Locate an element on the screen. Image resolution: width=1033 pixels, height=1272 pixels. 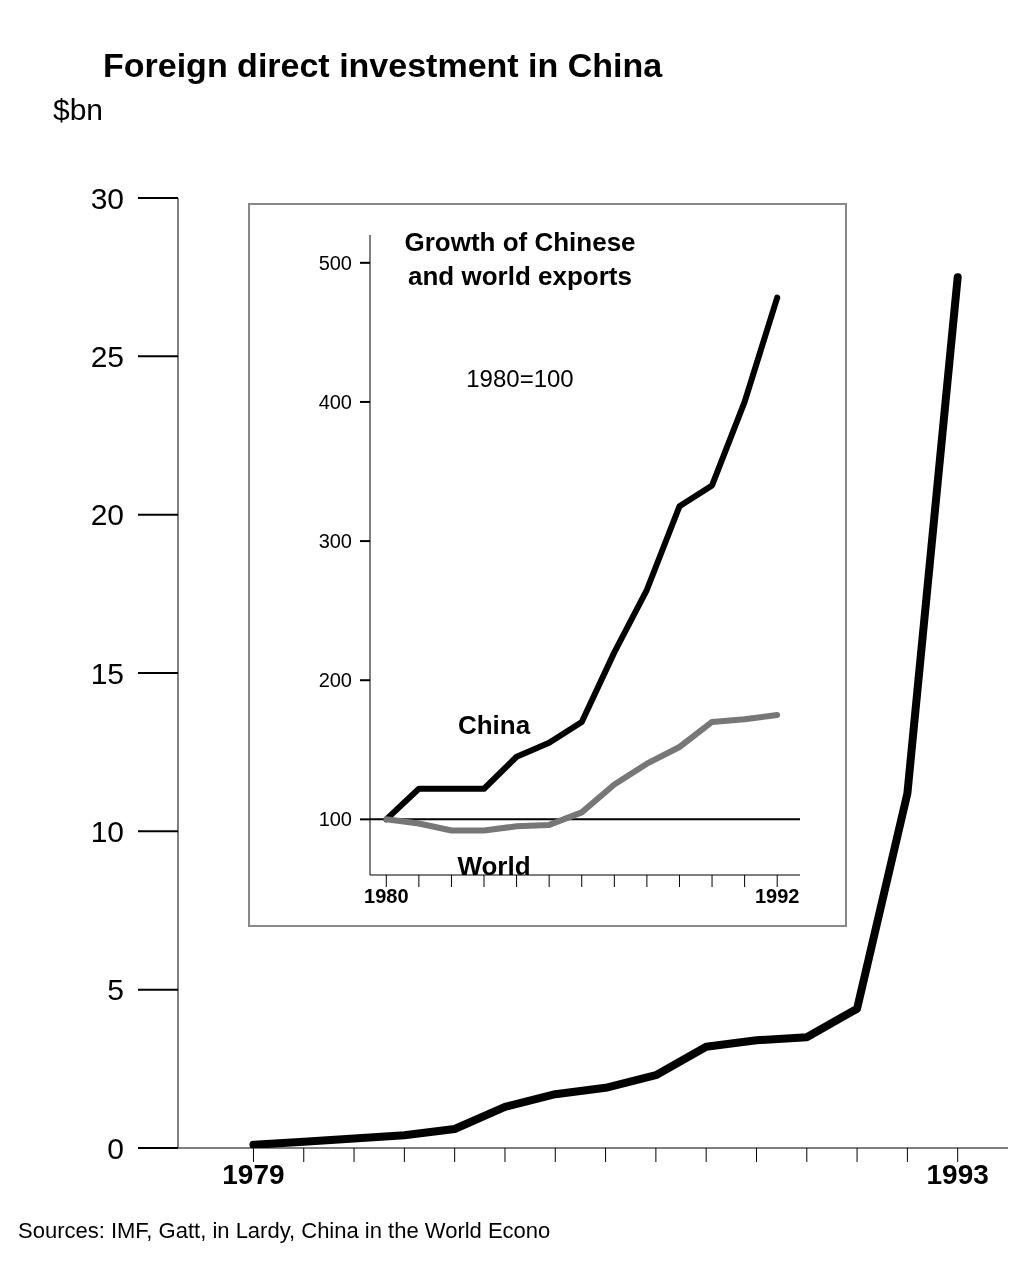
chart-title: Growth of Chinese and world exports is located at coordinates (520, 259).